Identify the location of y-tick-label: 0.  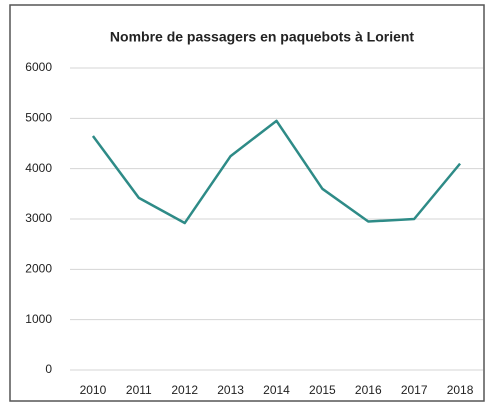
(48, 369).